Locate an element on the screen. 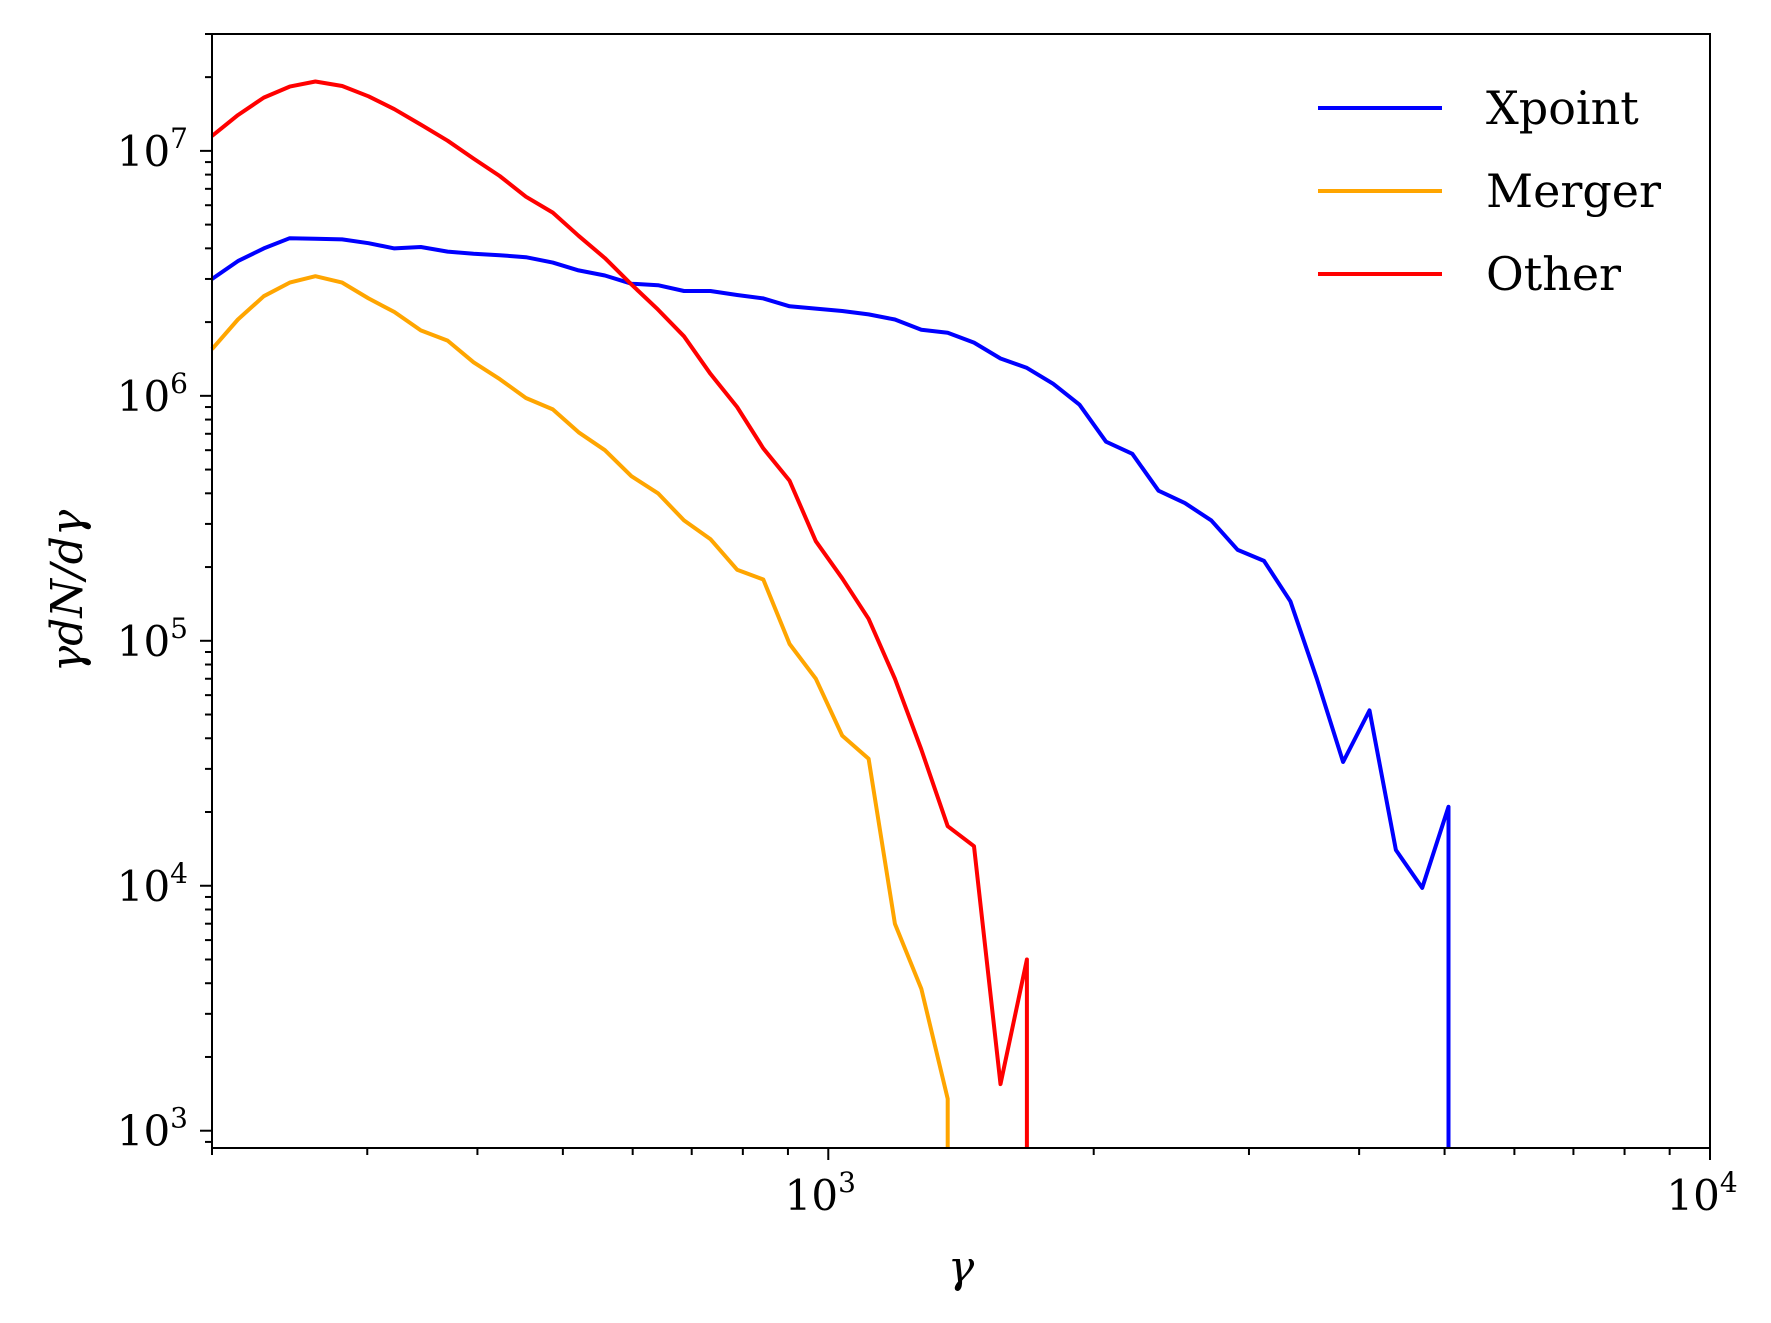  x-tick-label: 10³ is located at coordinates (820, 1193).